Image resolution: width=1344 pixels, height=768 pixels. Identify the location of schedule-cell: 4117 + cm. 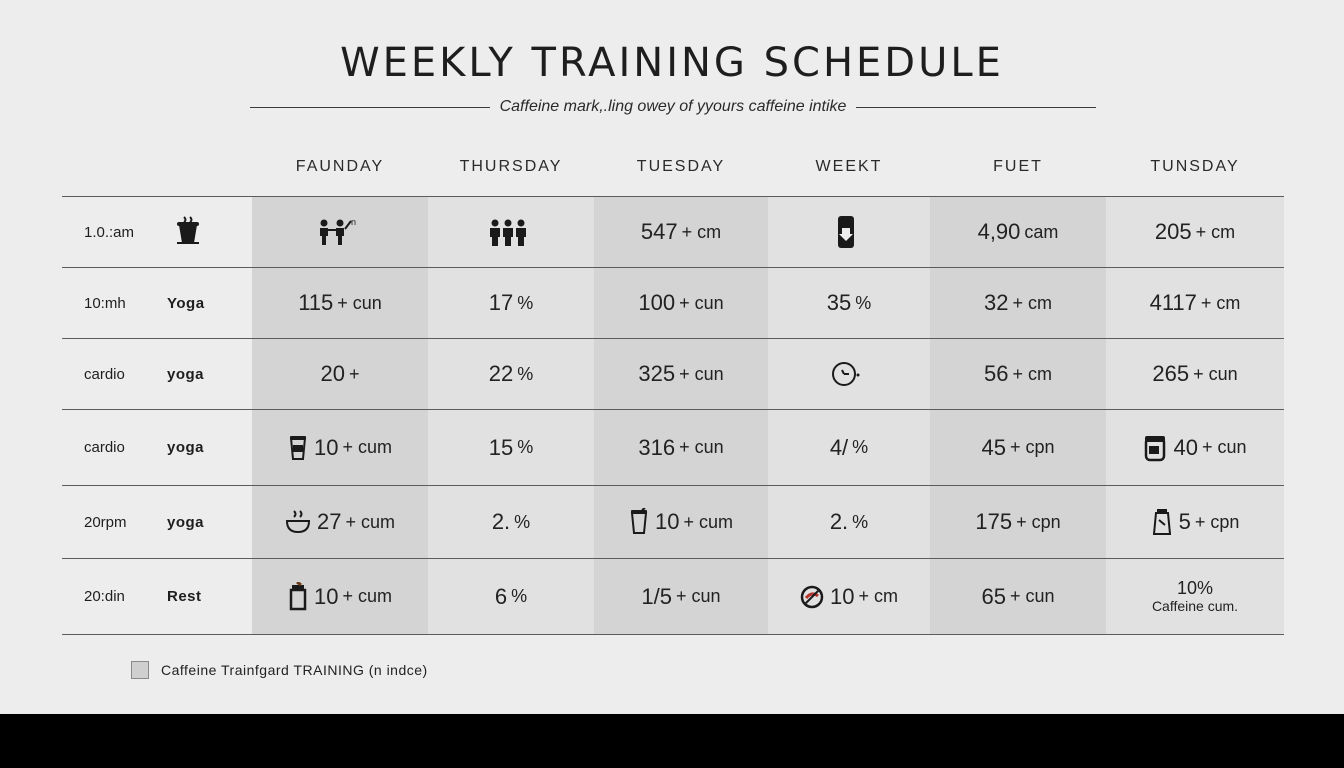
(1195, 303).